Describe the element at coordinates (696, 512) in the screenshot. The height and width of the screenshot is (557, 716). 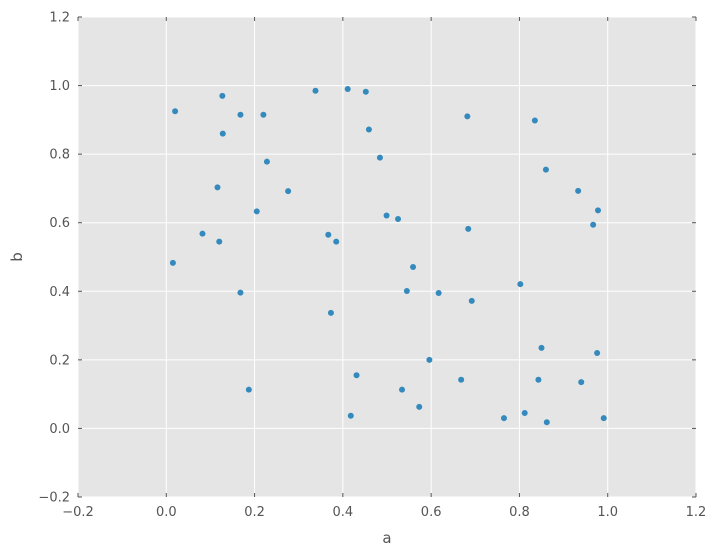
I see `x-tick-label: 1.2` at that location.